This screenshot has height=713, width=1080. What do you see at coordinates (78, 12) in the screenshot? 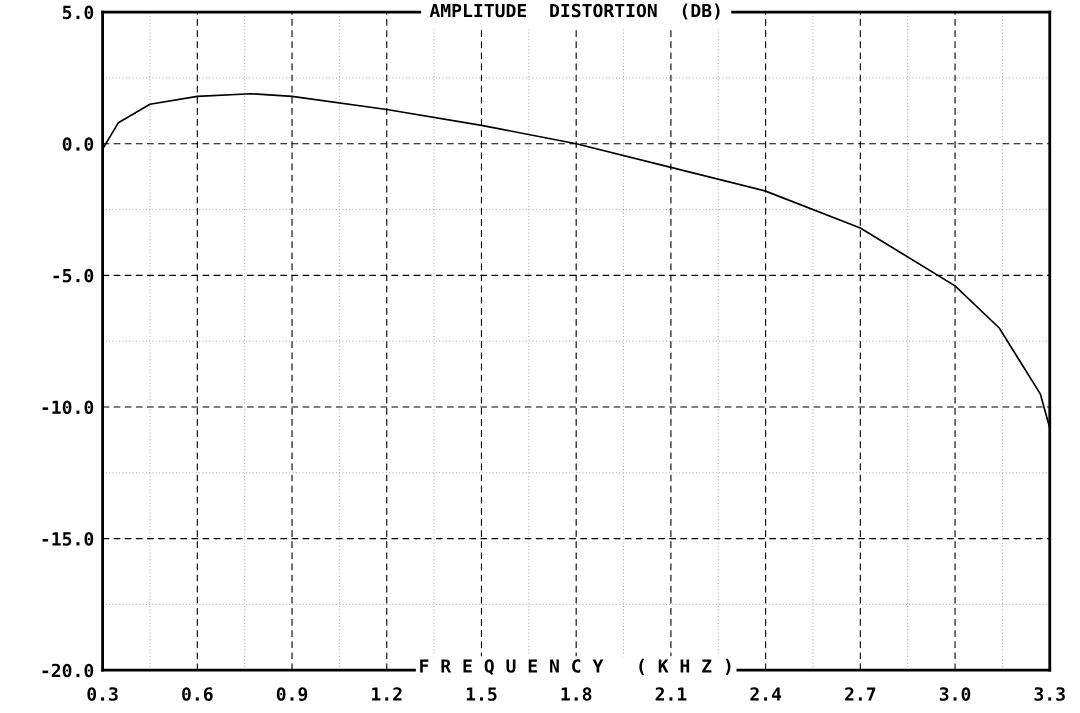
I see `y-tick-label: 5.0` at bounding box center [78, 12].